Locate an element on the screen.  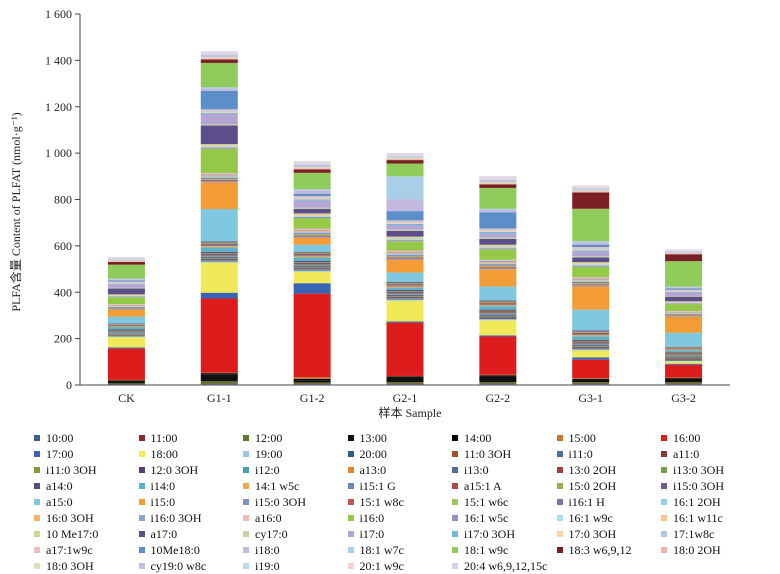
legend-label: a13:0 is located at coordinates (373, 470).